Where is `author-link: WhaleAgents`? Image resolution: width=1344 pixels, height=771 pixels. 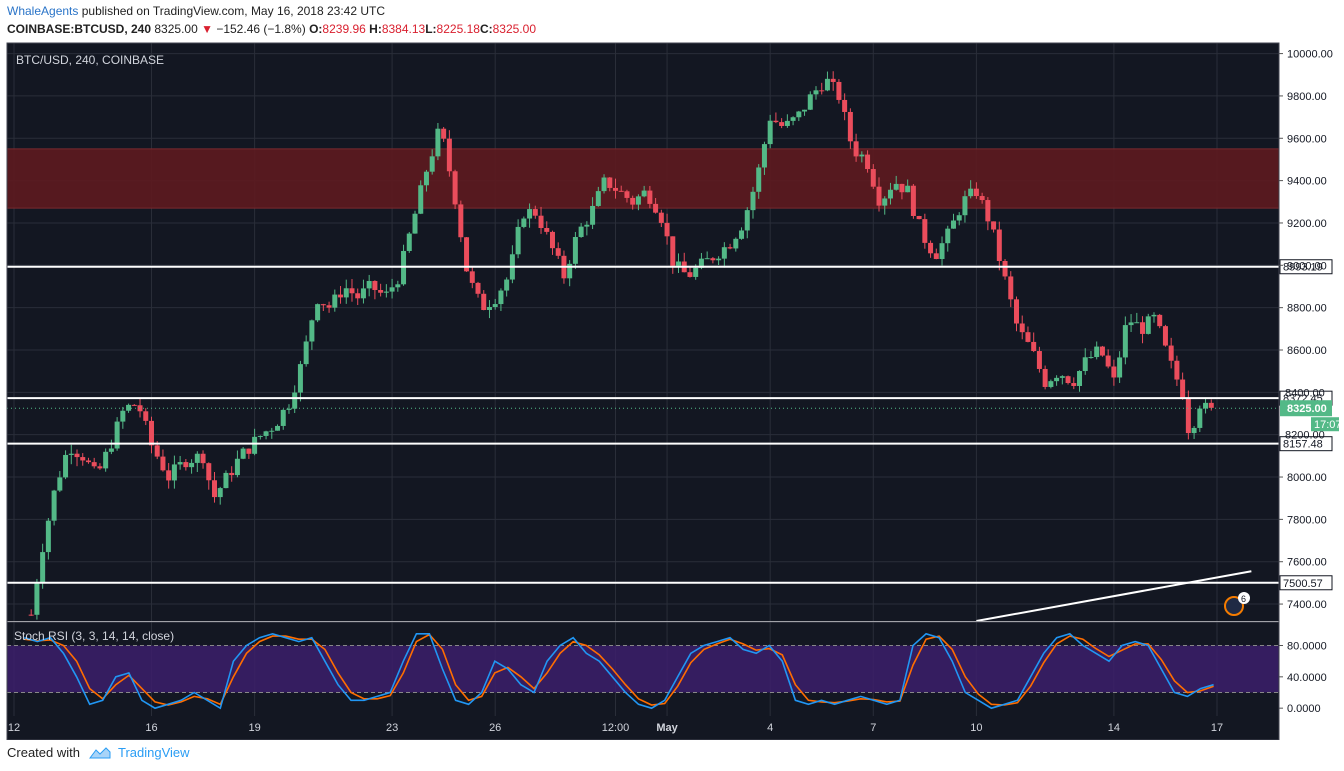 author-link: WhaleAgents is located at coordinates (43, 11).